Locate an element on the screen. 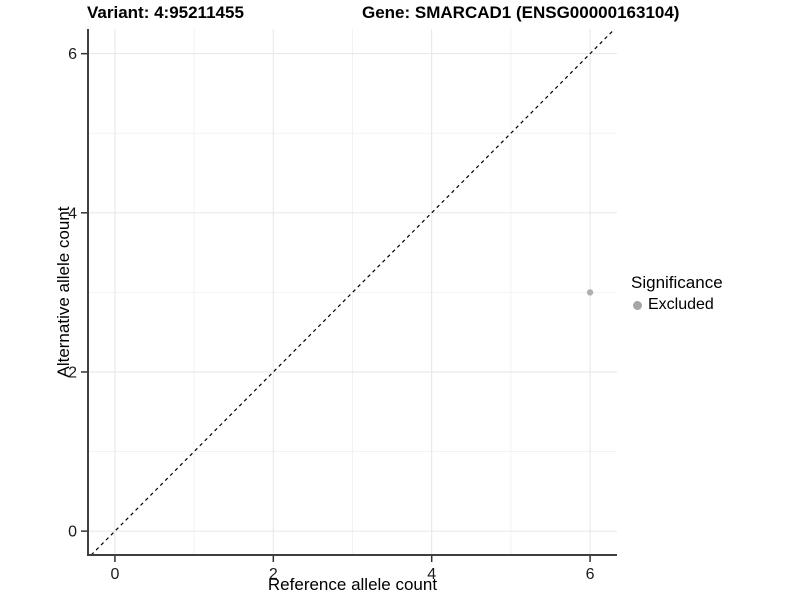 The image size is (800, 600). y-tick-label: 4 is located at coordinates (72, 213).